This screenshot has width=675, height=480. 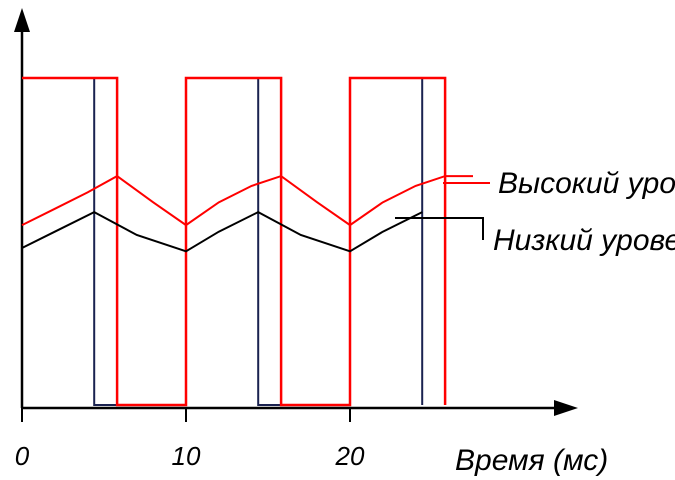 What do you see at coordinates (222, 231) in the screenshot?
I see `current-line-low` at bounding box center [222, 231].